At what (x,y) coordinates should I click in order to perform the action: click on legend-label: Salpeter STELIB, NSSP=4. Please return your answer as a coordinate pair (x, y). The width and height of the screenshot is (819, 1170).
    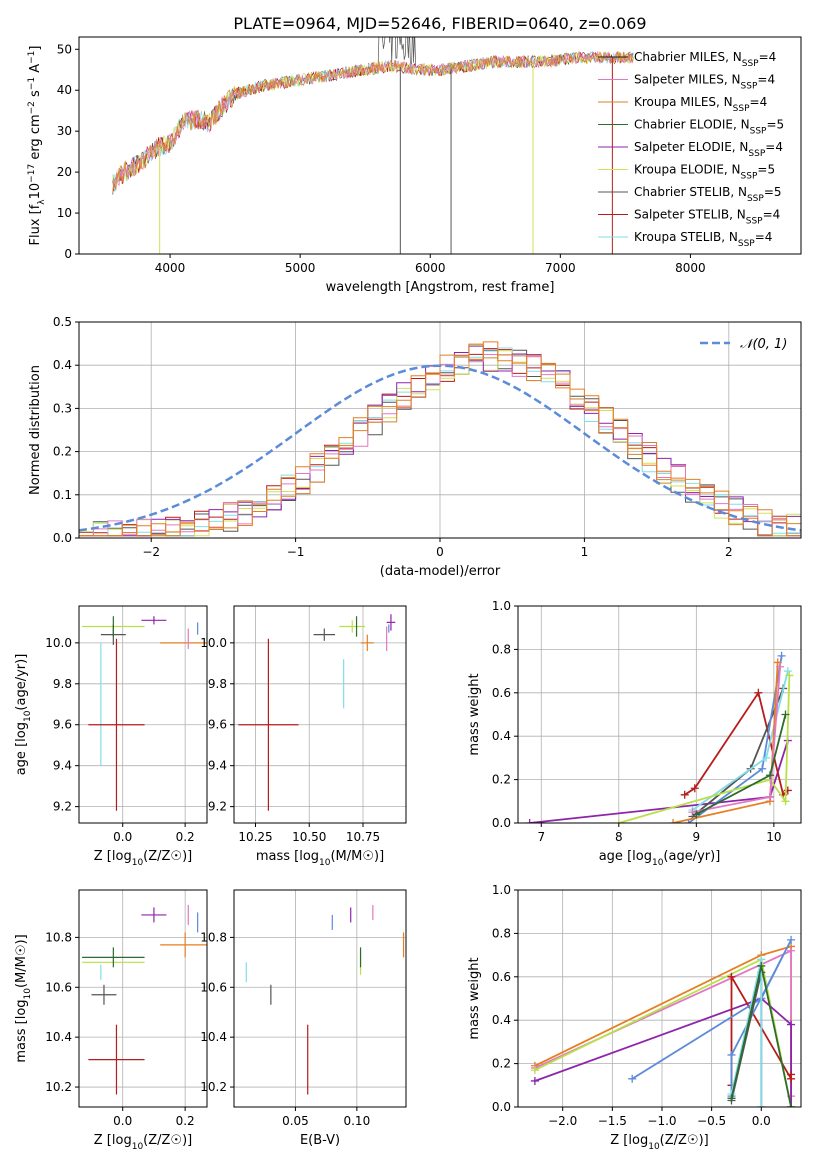
    Looking at the image, I should click on (707, 217).